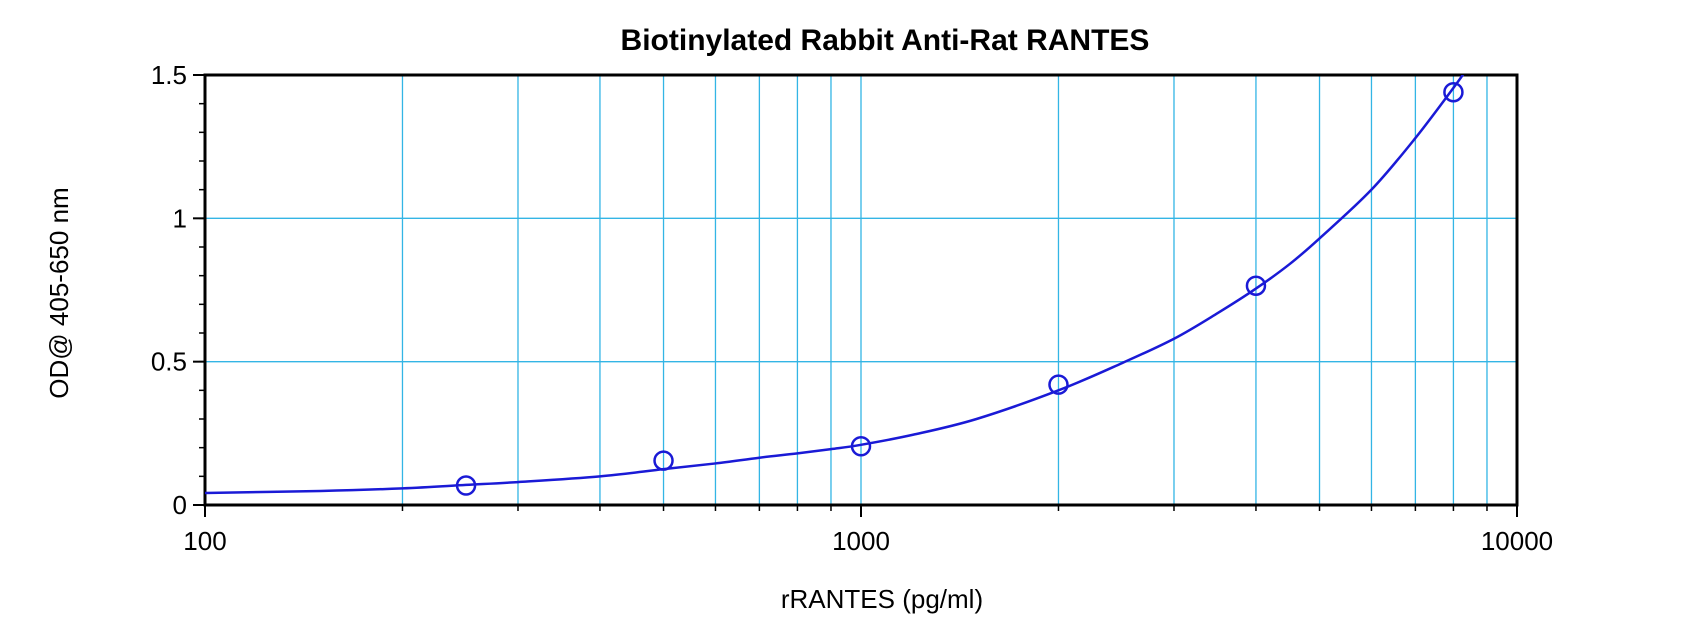 Image resolution: width=1700 pixels, height=632 pixels. I want to click on y-tick-label: 0.5, so click(169, 362).